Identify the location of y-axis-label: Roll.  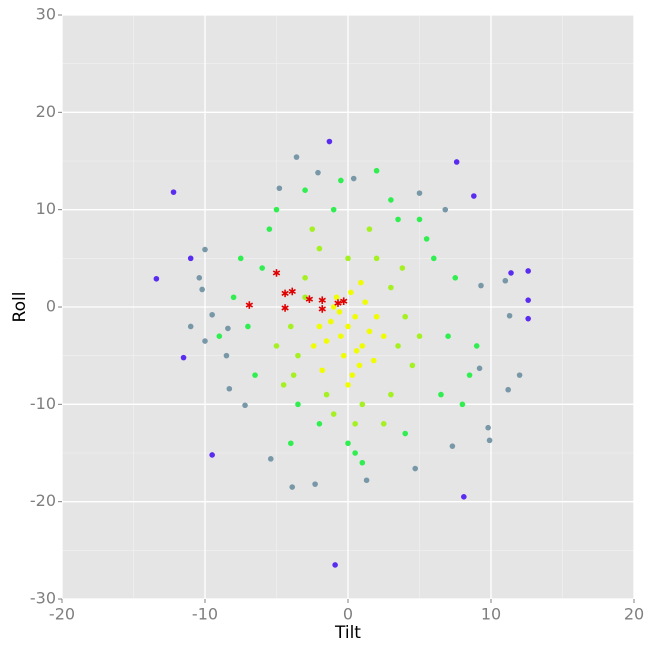
(20, 307).